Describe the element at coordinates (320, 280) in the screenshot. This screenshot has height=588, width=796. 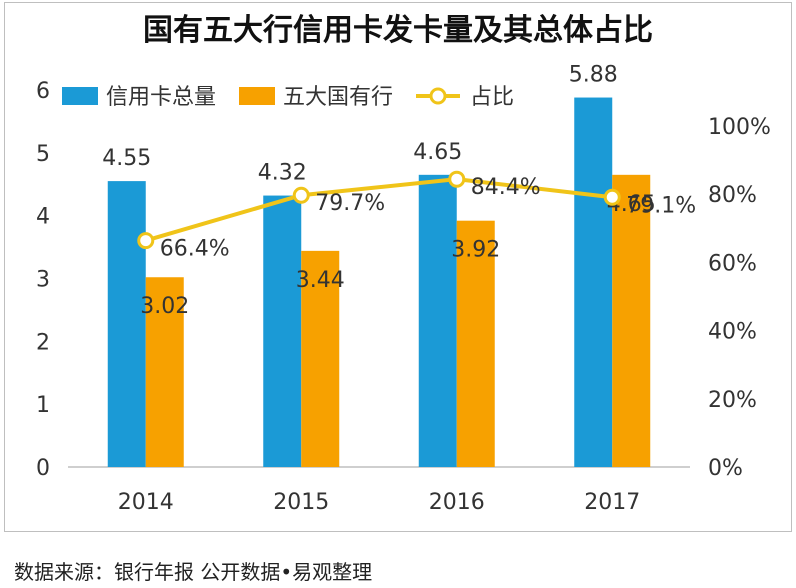
I see `bar-data-label: 3.44` at that location.